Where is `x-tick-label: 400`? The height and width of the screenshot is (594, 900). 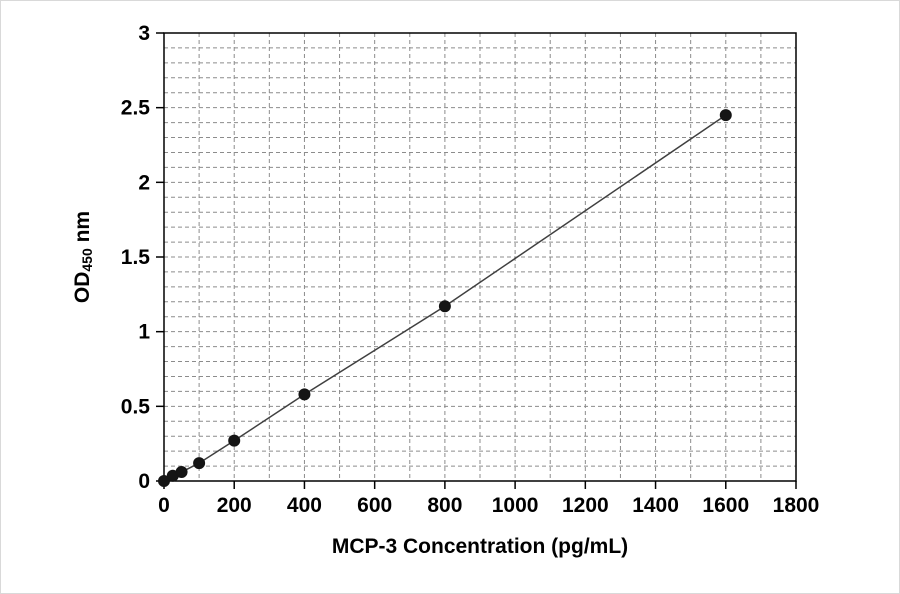 x-tick-label: 400 is located at coordinates (304, 505).